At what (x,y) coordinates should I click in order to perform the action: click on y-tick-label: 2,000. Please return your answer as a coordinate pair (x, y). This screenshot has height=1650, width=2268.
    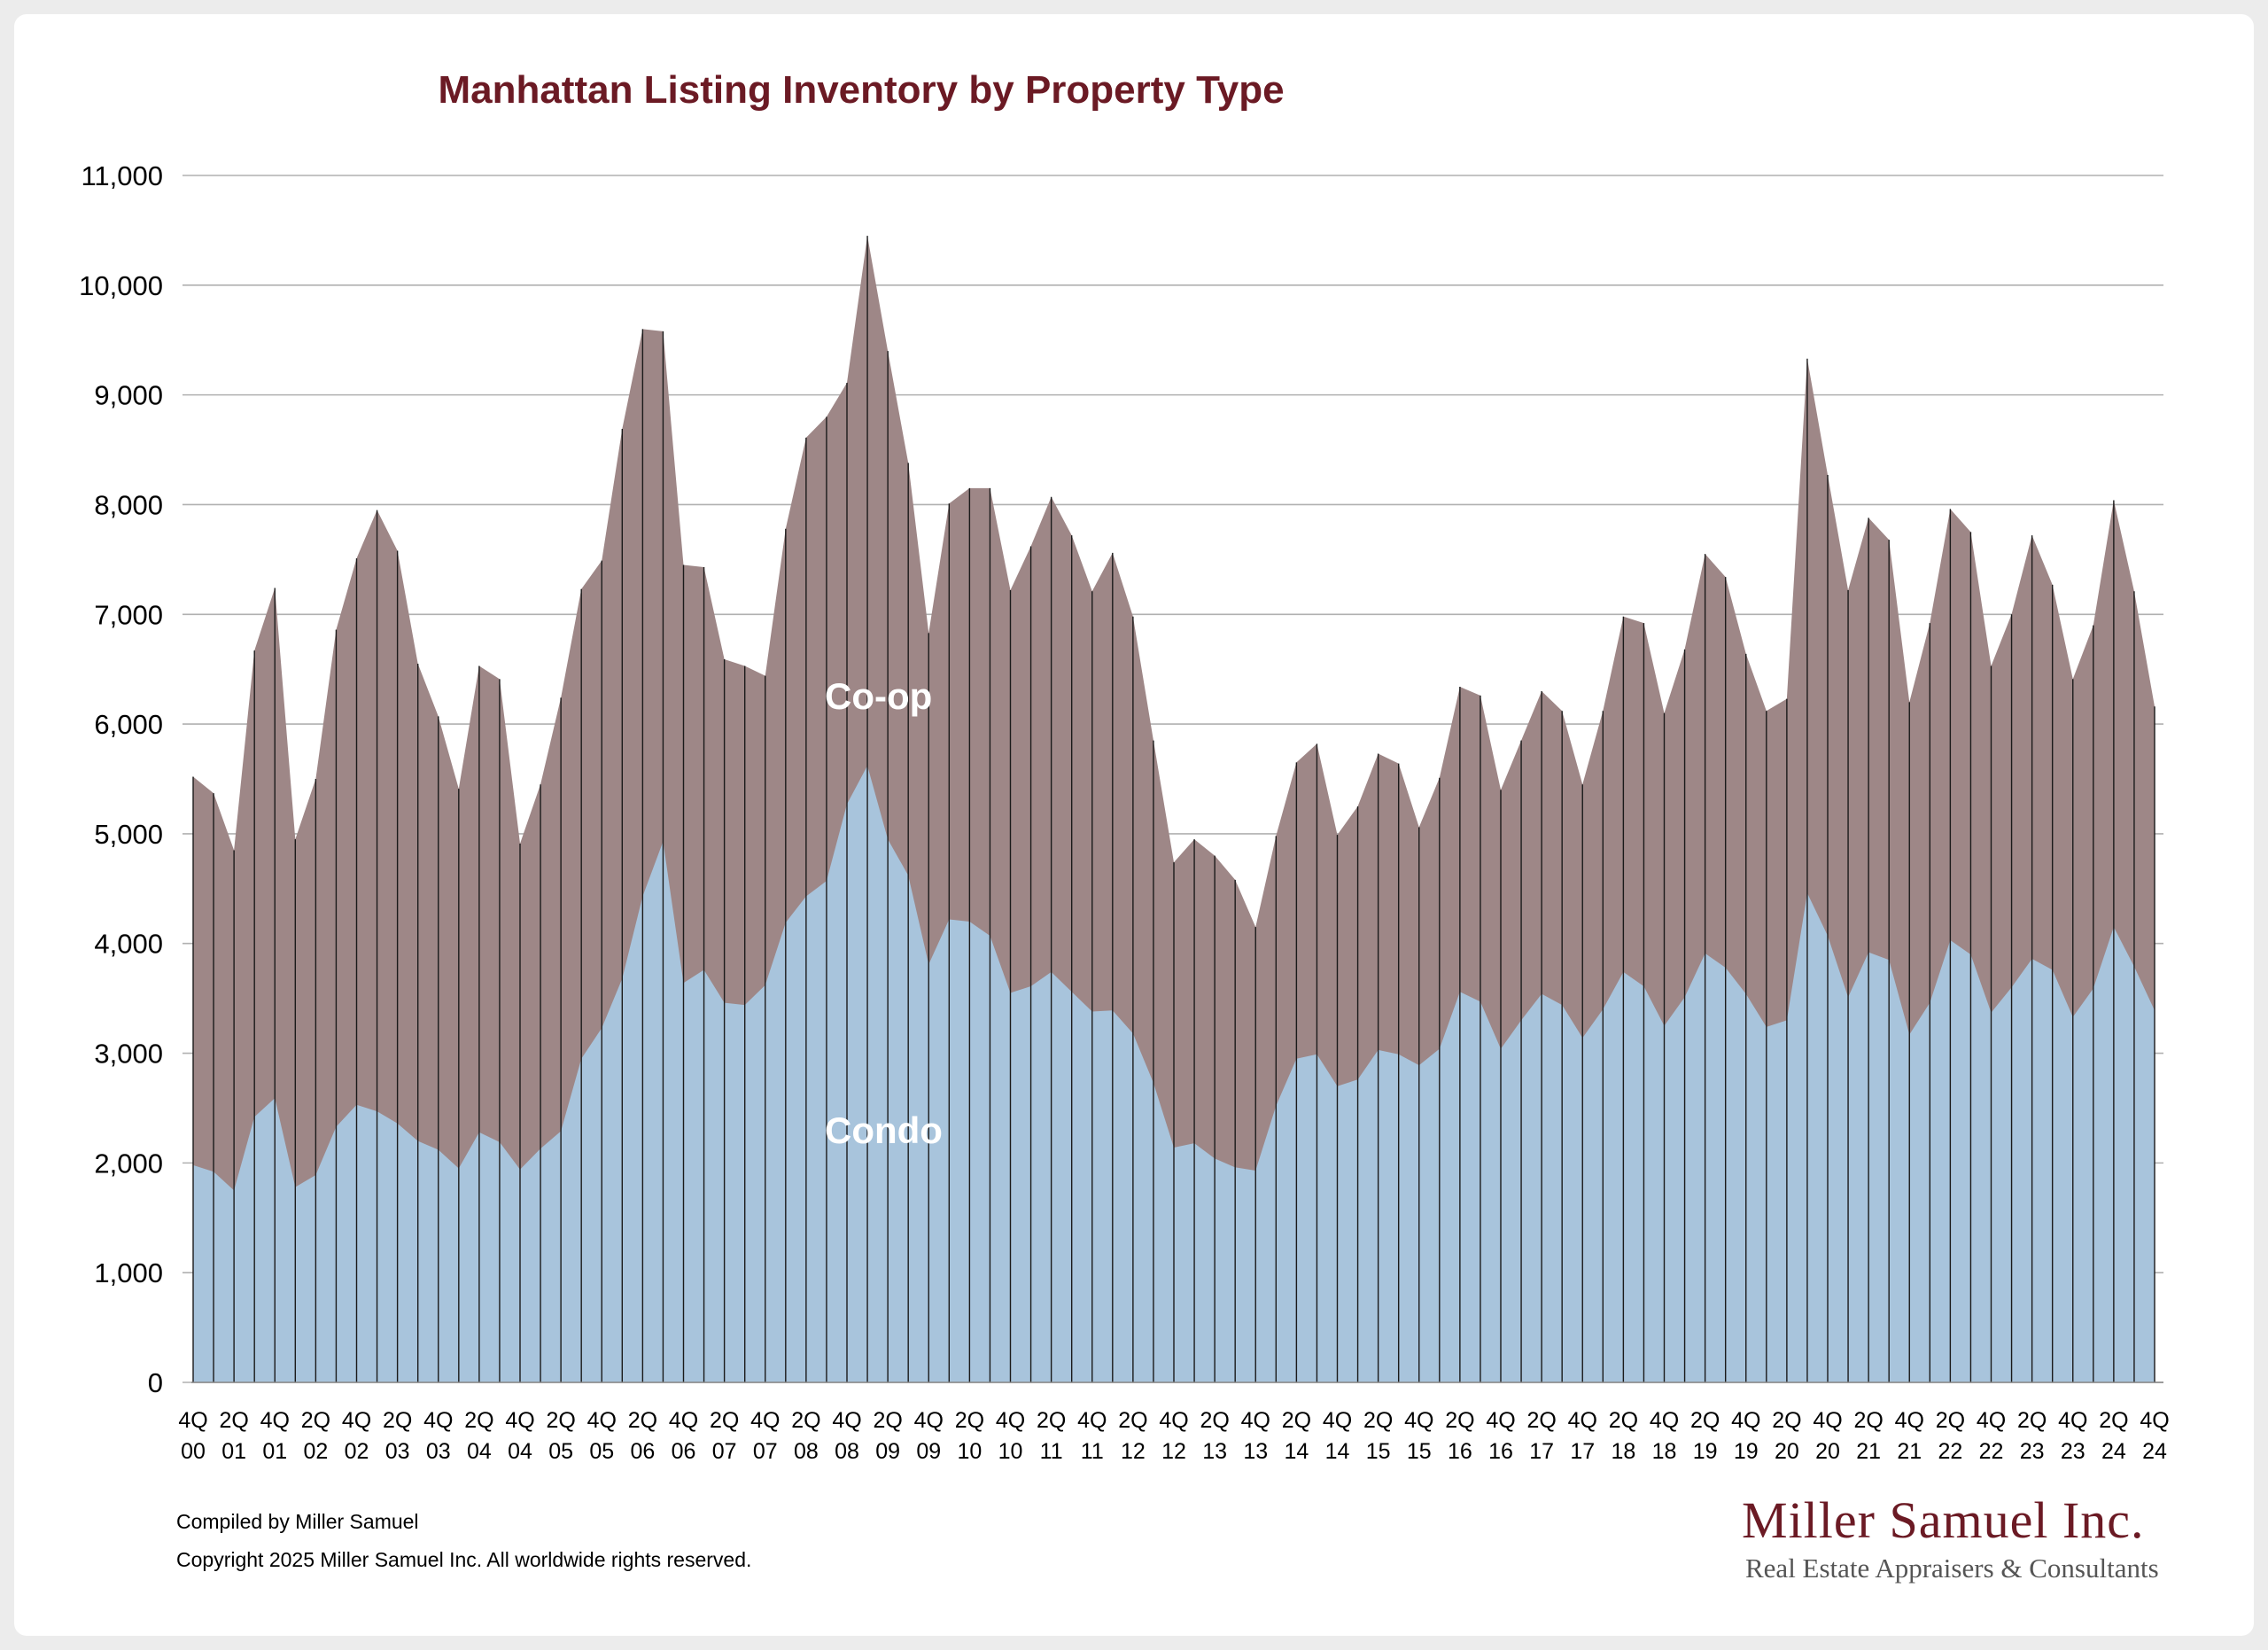
    Looking at the image, I should click on (128, 1163).